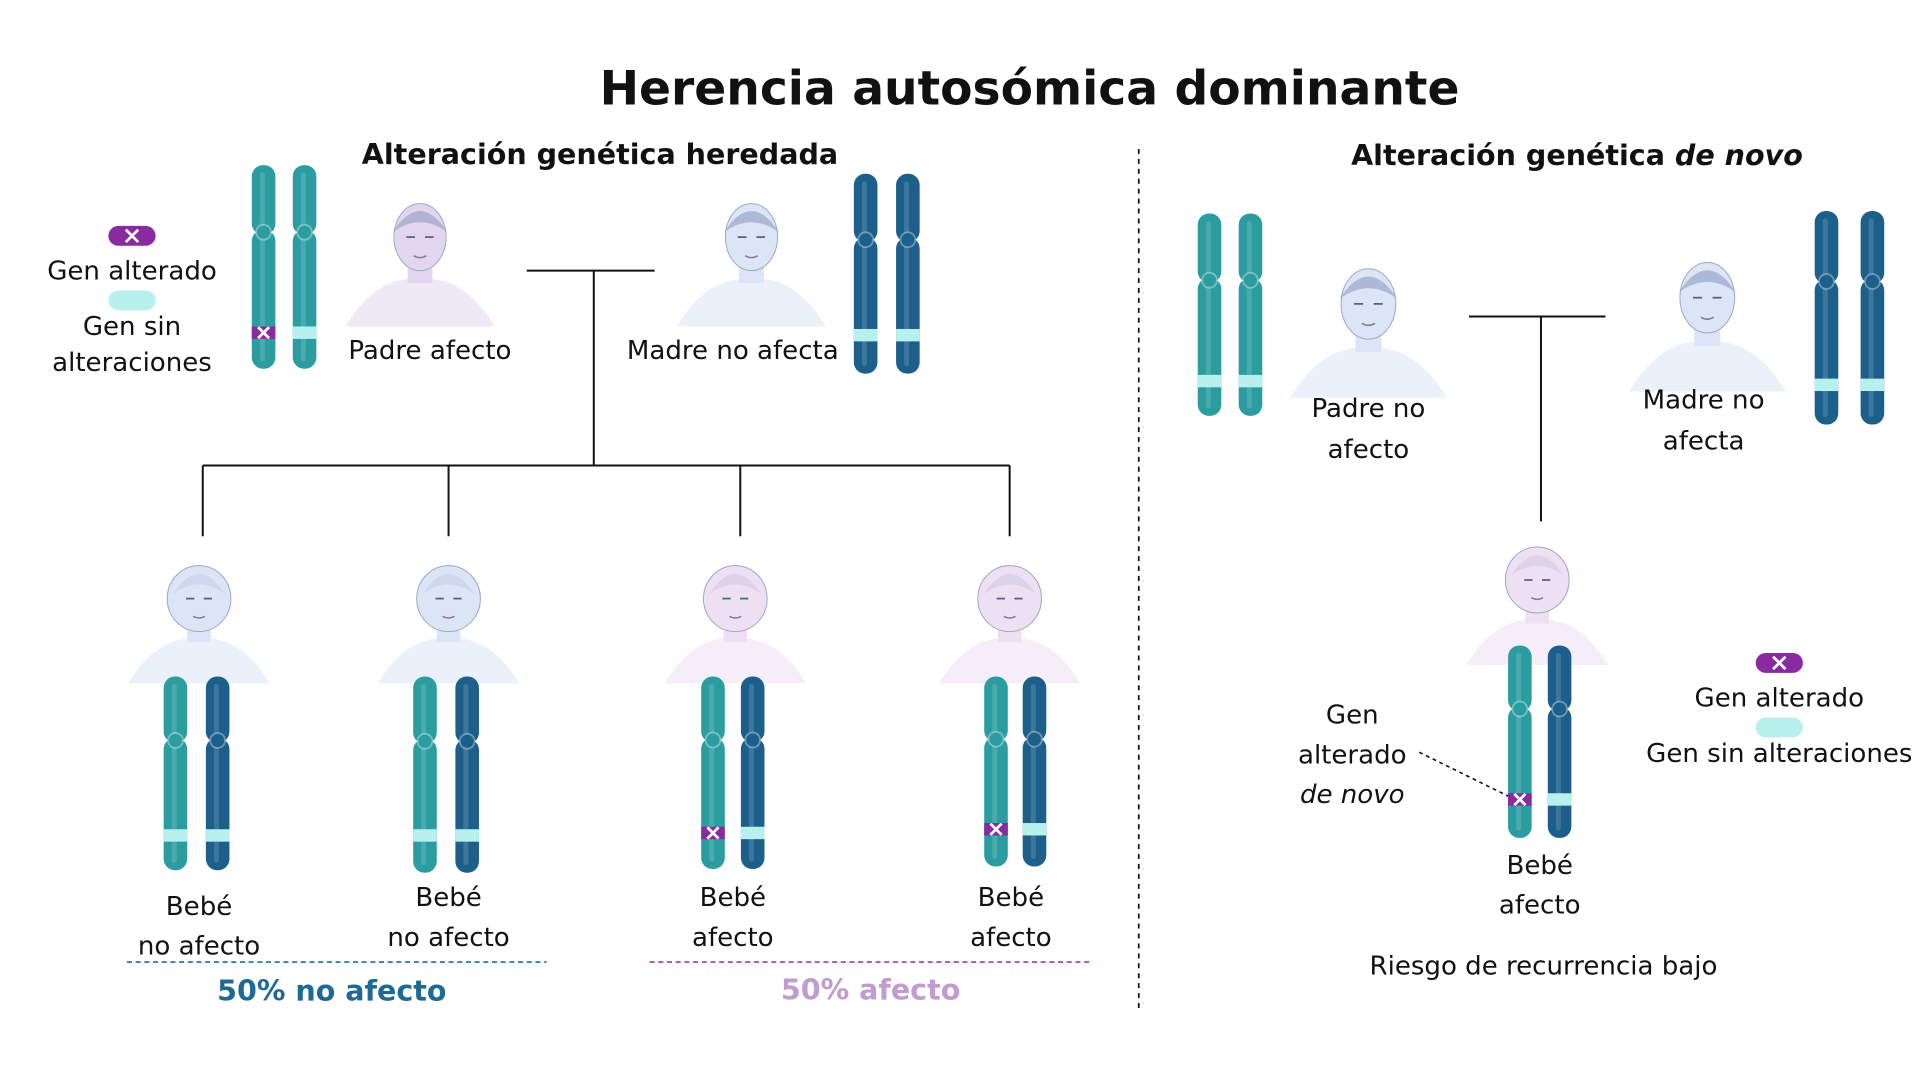  Describe the element at coordinates (1739, 155) in the screenshot. I see `heading-italic: de novo` at that location.